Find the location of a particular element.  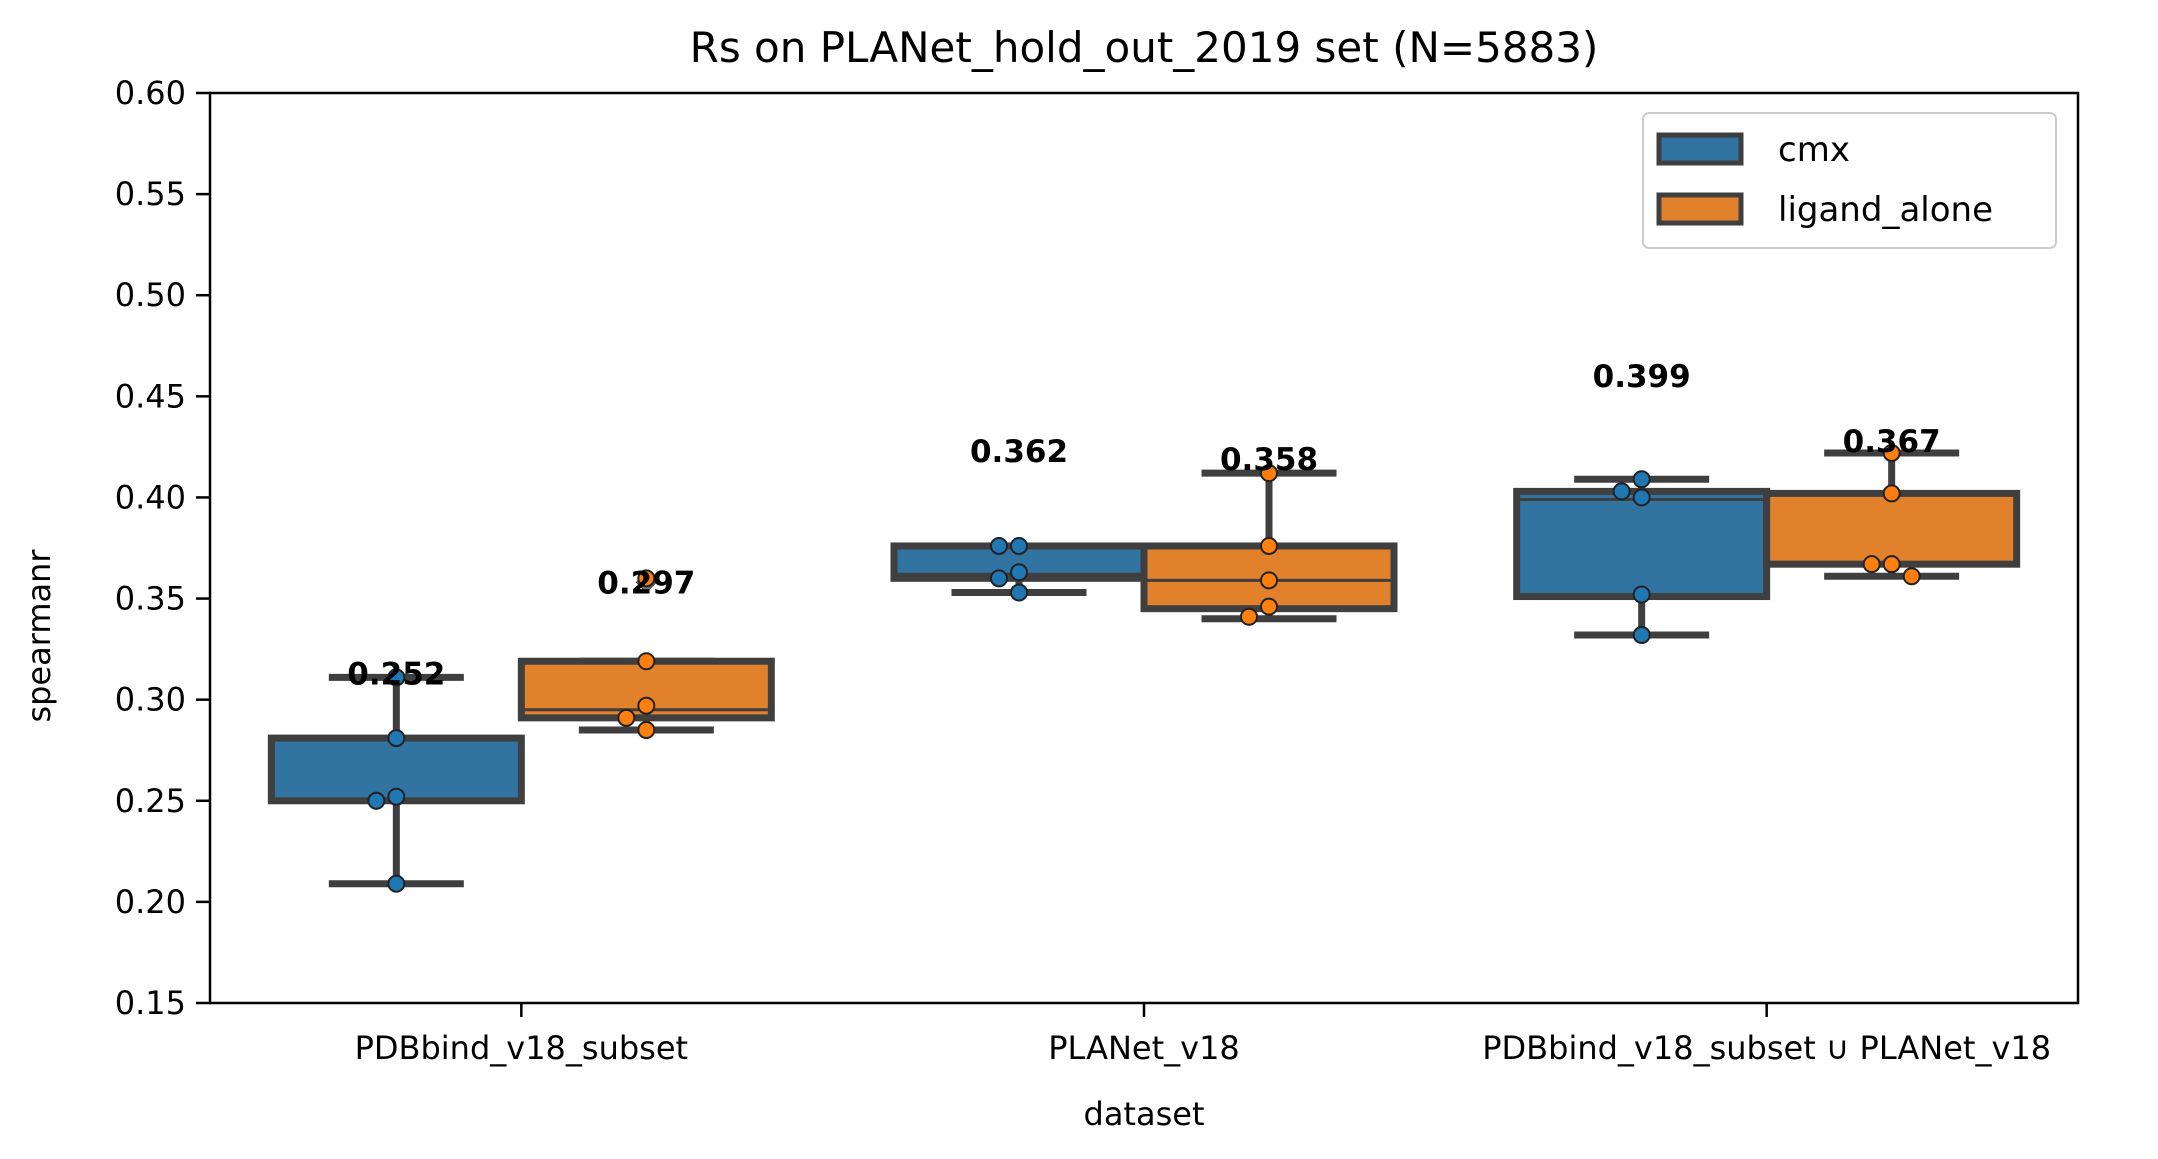

y-axis-label: spearmanr is located at coordinates (39, 636).